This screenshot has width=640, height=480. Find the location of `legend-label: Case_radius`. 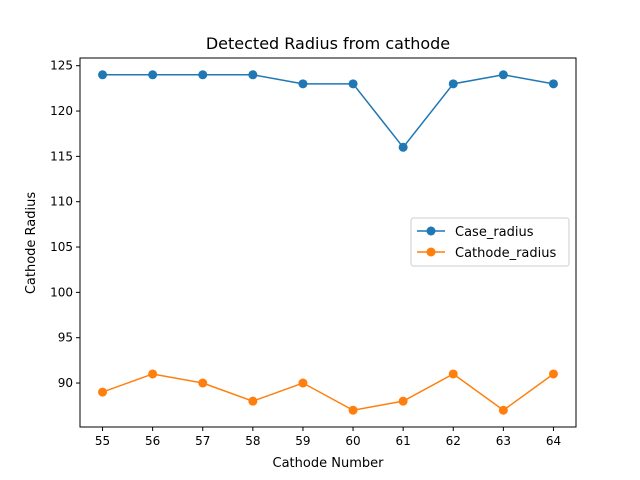

legend-label: Case_radius is located at coordinates (494, 232).